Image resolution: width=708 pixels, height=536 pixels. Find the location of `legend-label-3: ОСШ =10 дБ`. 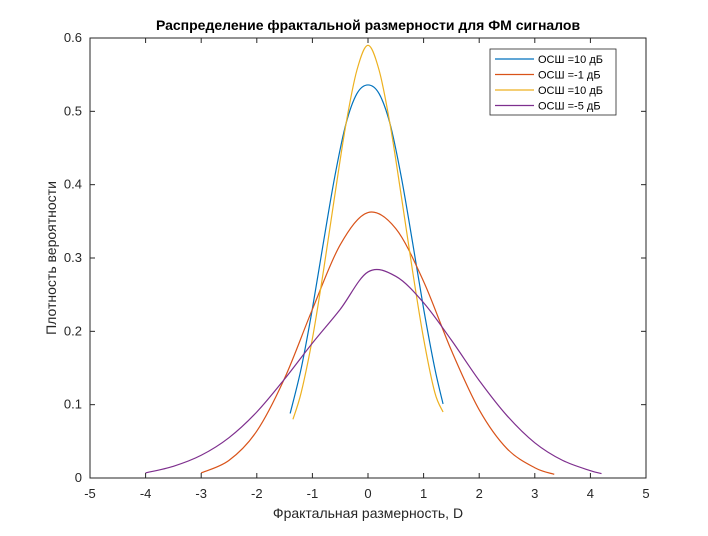

legend-label-3: ОСШ =10 дБ is located at coordinates (570, 91).